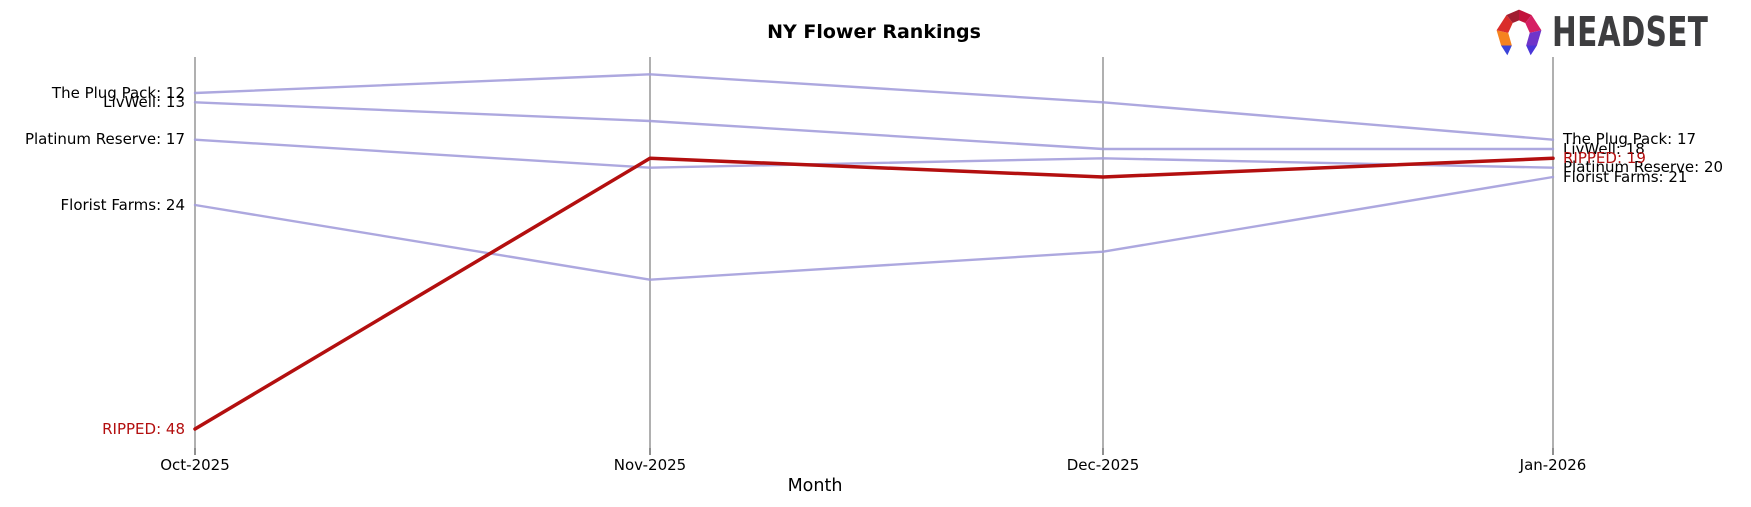 The height and width of the screenshot is (507, 1751). I want to click on series-start-label: Platinum Reserve: 17, so click(104, 139).